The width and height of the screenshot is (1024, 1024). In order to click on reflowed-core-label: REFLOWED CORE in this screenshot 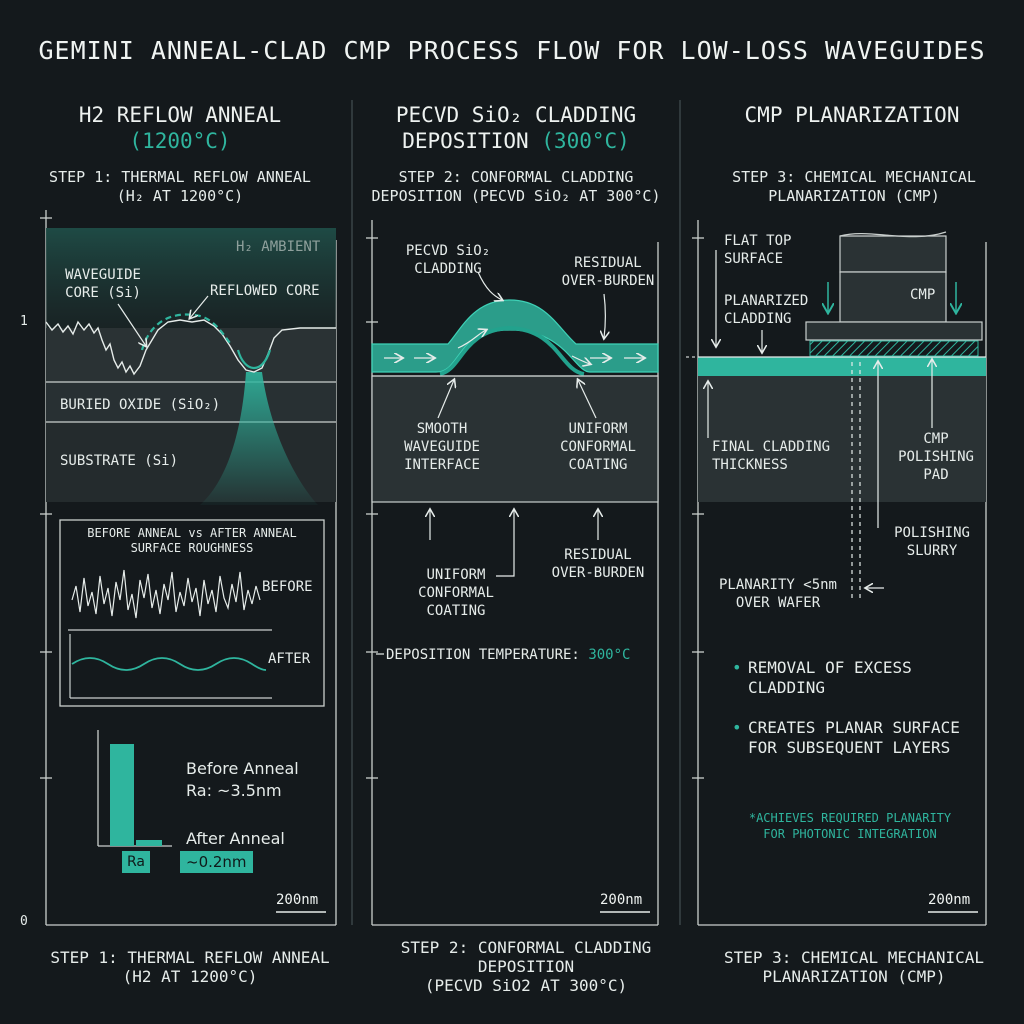, I will do `click(265, 291)`.